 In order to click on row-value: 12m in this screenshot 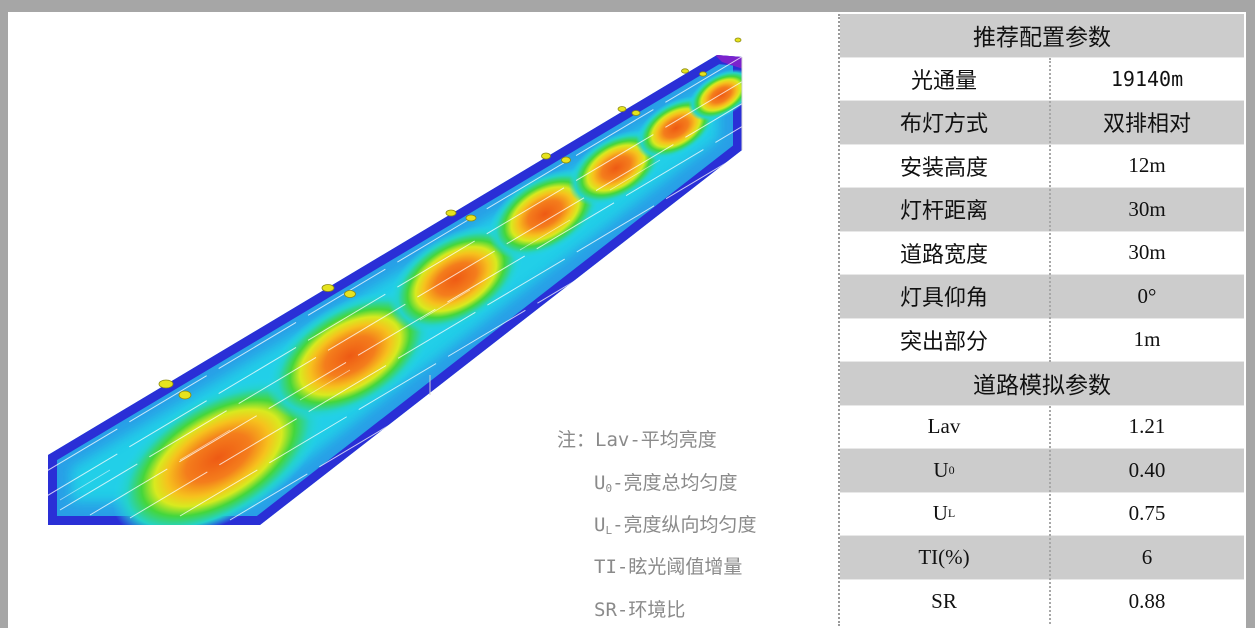, I will do `click(1147, 165)`.